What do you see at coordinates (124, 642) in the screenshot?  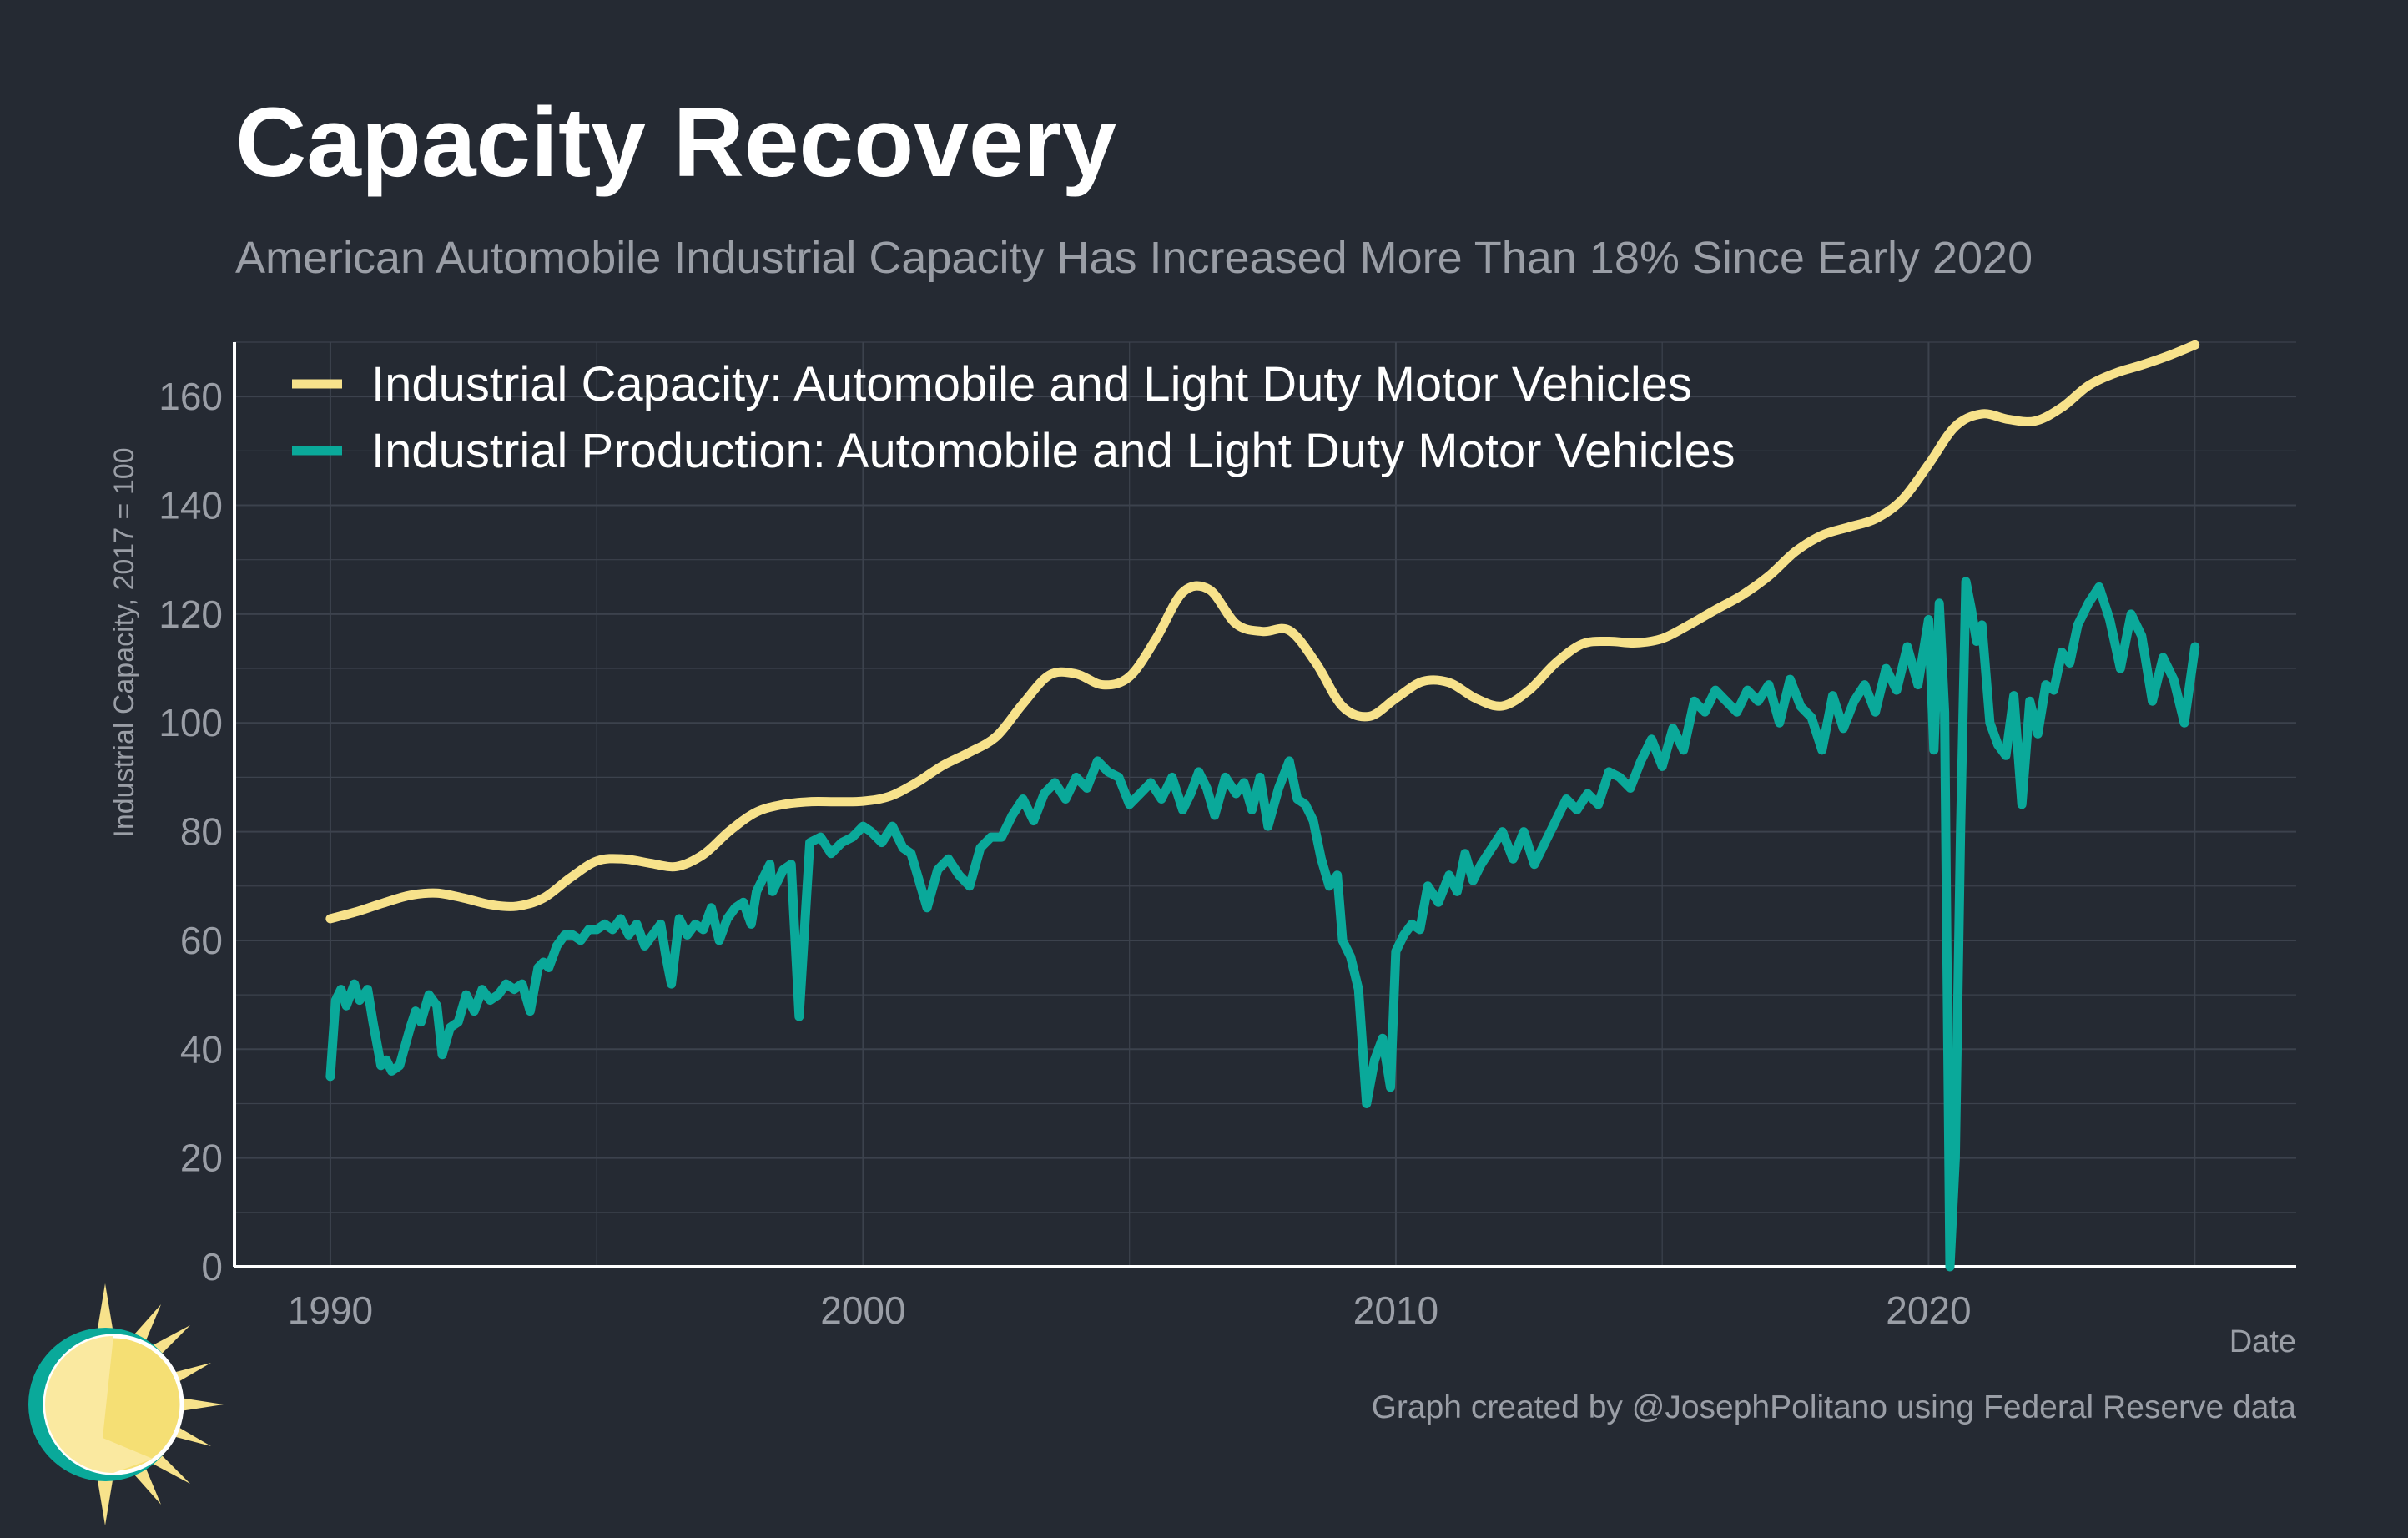 I see `y-axis-label: Industrial Capacity, 2017 = 100` at bounding box center [124, 642].